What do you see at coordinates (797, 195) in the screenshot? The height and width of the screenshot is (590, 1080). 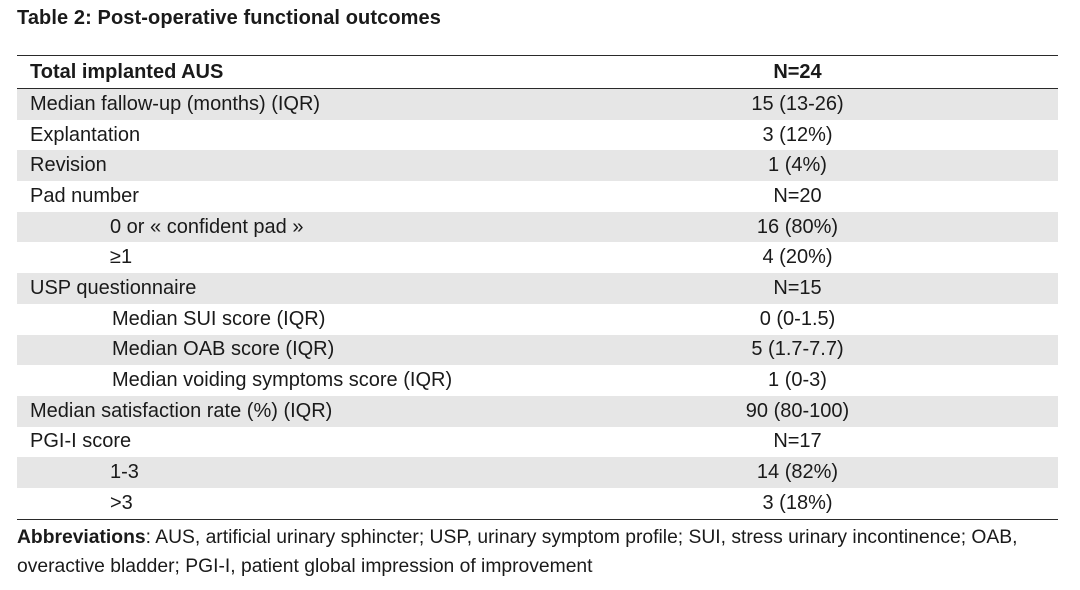 I see `row-value: N=20` at bounding box center [797, 195].